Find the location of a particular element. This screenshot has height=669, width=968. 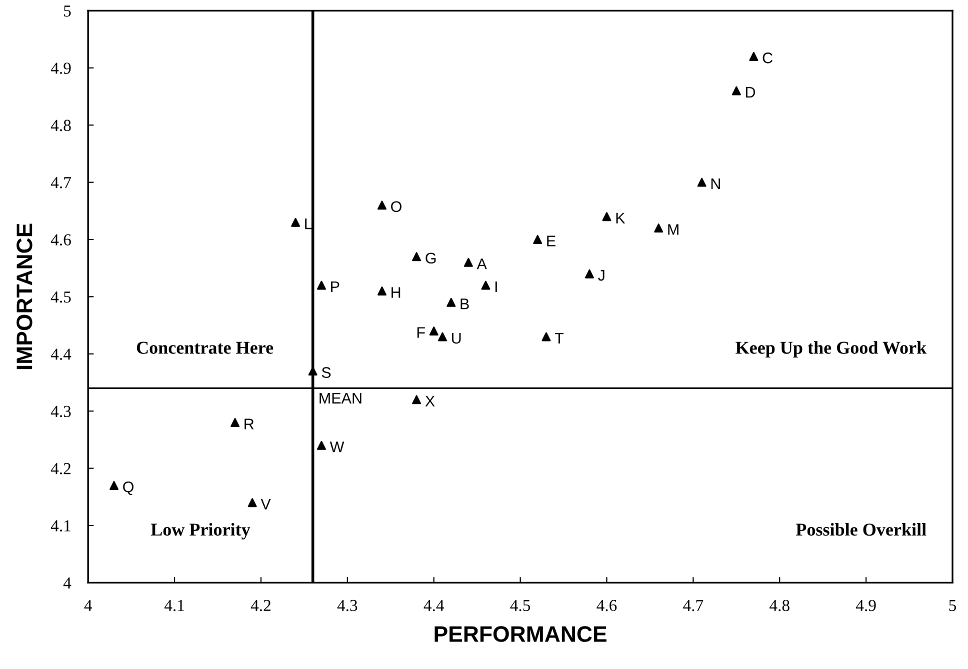

annotation: E is located at coordinates (551, 241).